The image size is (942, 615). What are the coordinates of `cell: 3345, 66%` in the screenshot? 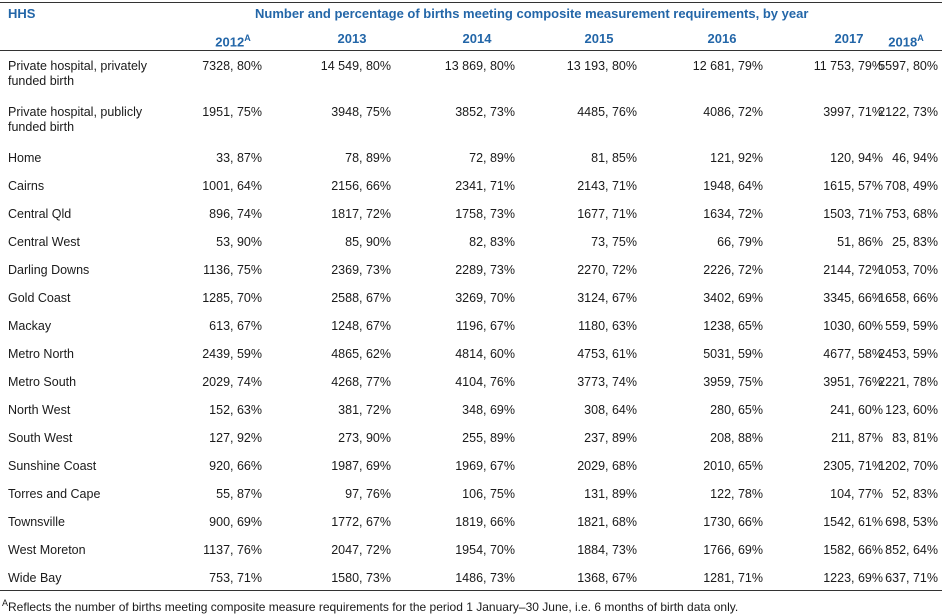 It's located at (853, 298).